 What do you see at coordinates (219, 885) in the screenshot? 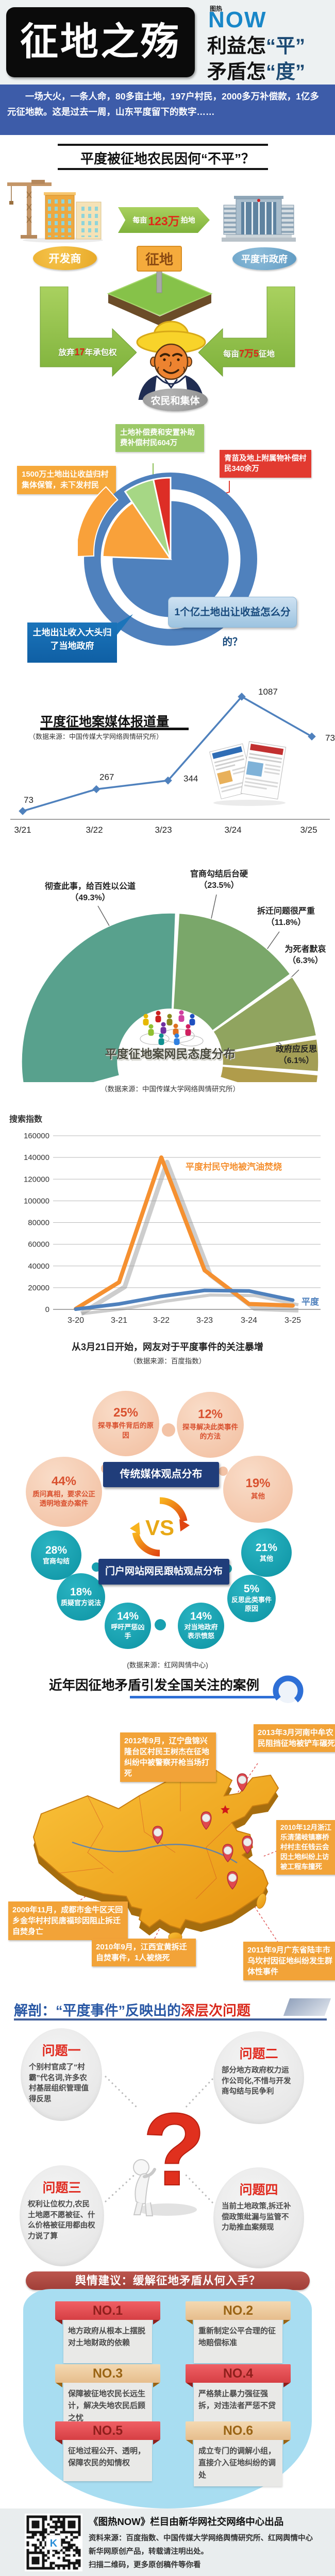
I see `fan-label-1-pct: （23.5%）` at bounding box center [219, 885].